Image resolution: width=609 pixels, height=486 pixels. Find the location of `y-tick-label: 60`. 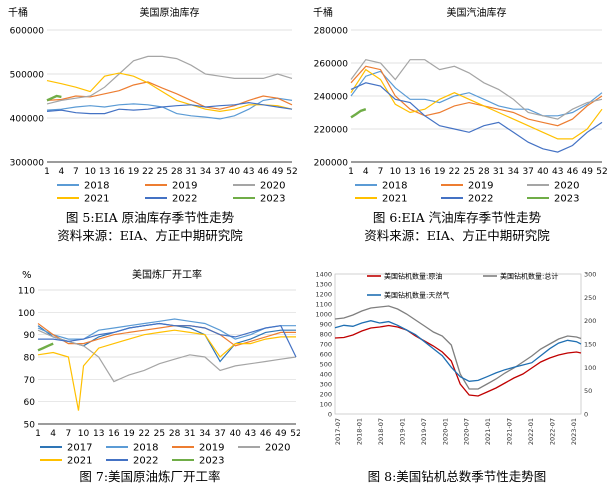

y-tick-label: 60 is located at coordinates (30, 403).